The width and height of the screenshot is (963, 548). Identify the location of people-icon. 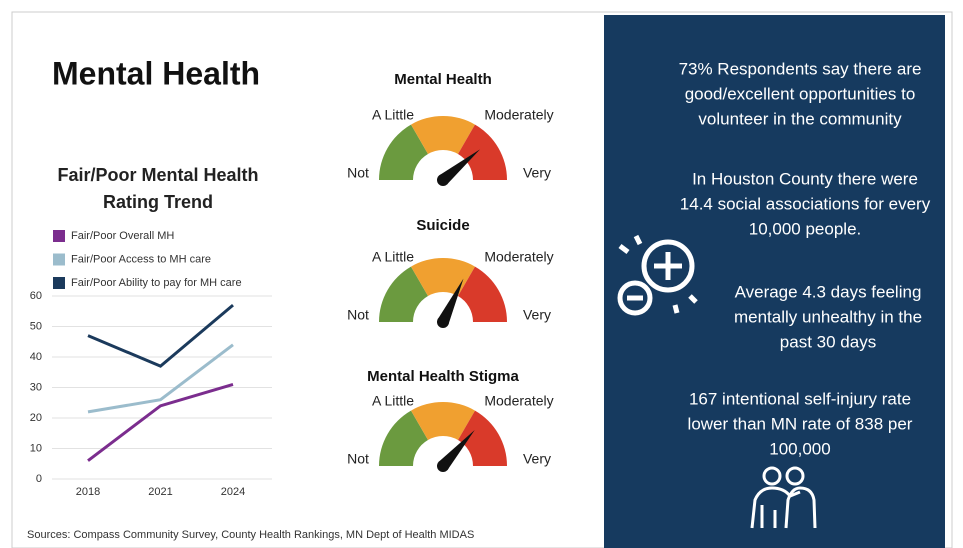
(783, 497).